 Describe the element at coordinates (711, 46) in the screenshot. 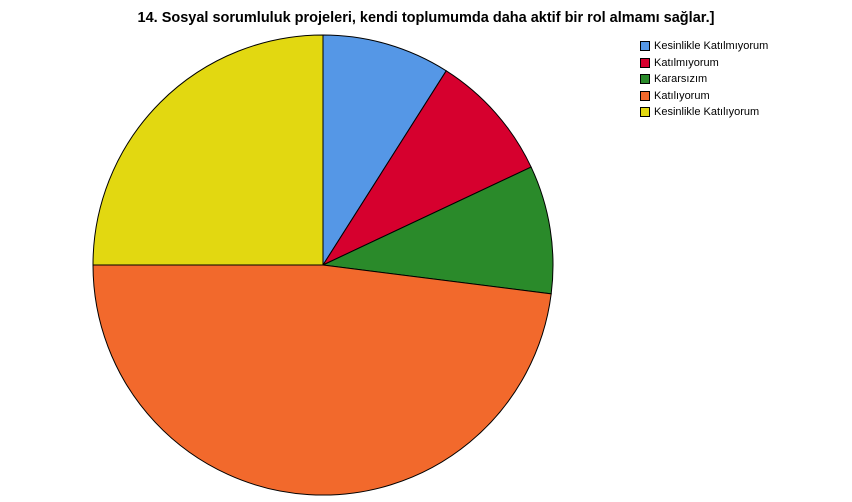

I see `legend-label: Kesinlikle Katılmıyorum` at that location.